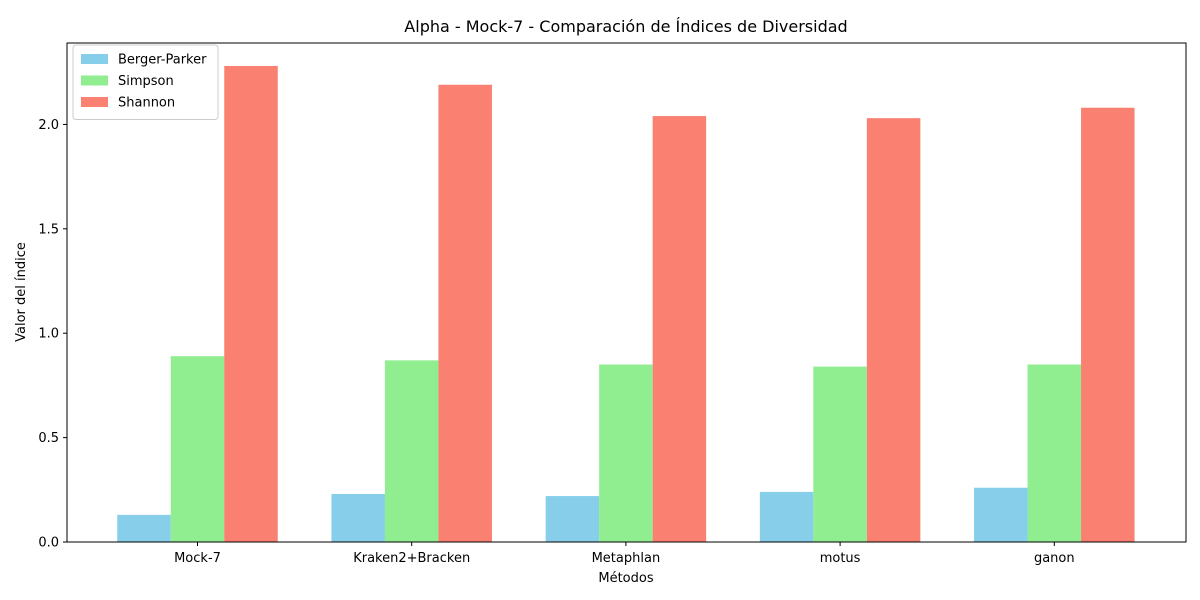 This screenshot has height=600, width=1200. I want to click on bar-simpson-kraken2-bracken, so click(411, 451).